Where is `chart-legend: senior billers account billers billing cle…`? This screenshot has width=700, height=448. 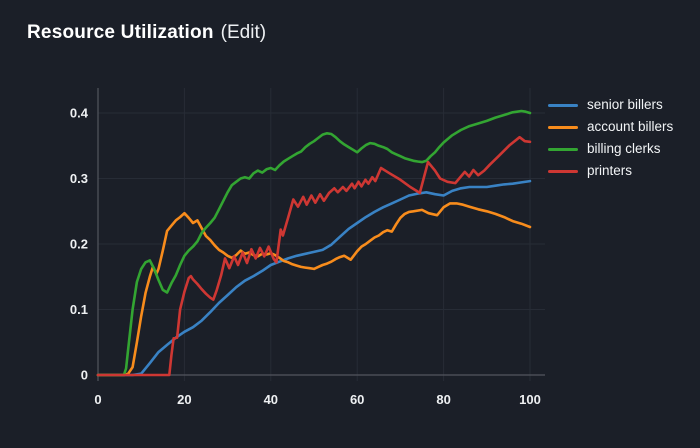
chart-legend: senior billers account billers billing cle… is located at coordinates (610, 138).